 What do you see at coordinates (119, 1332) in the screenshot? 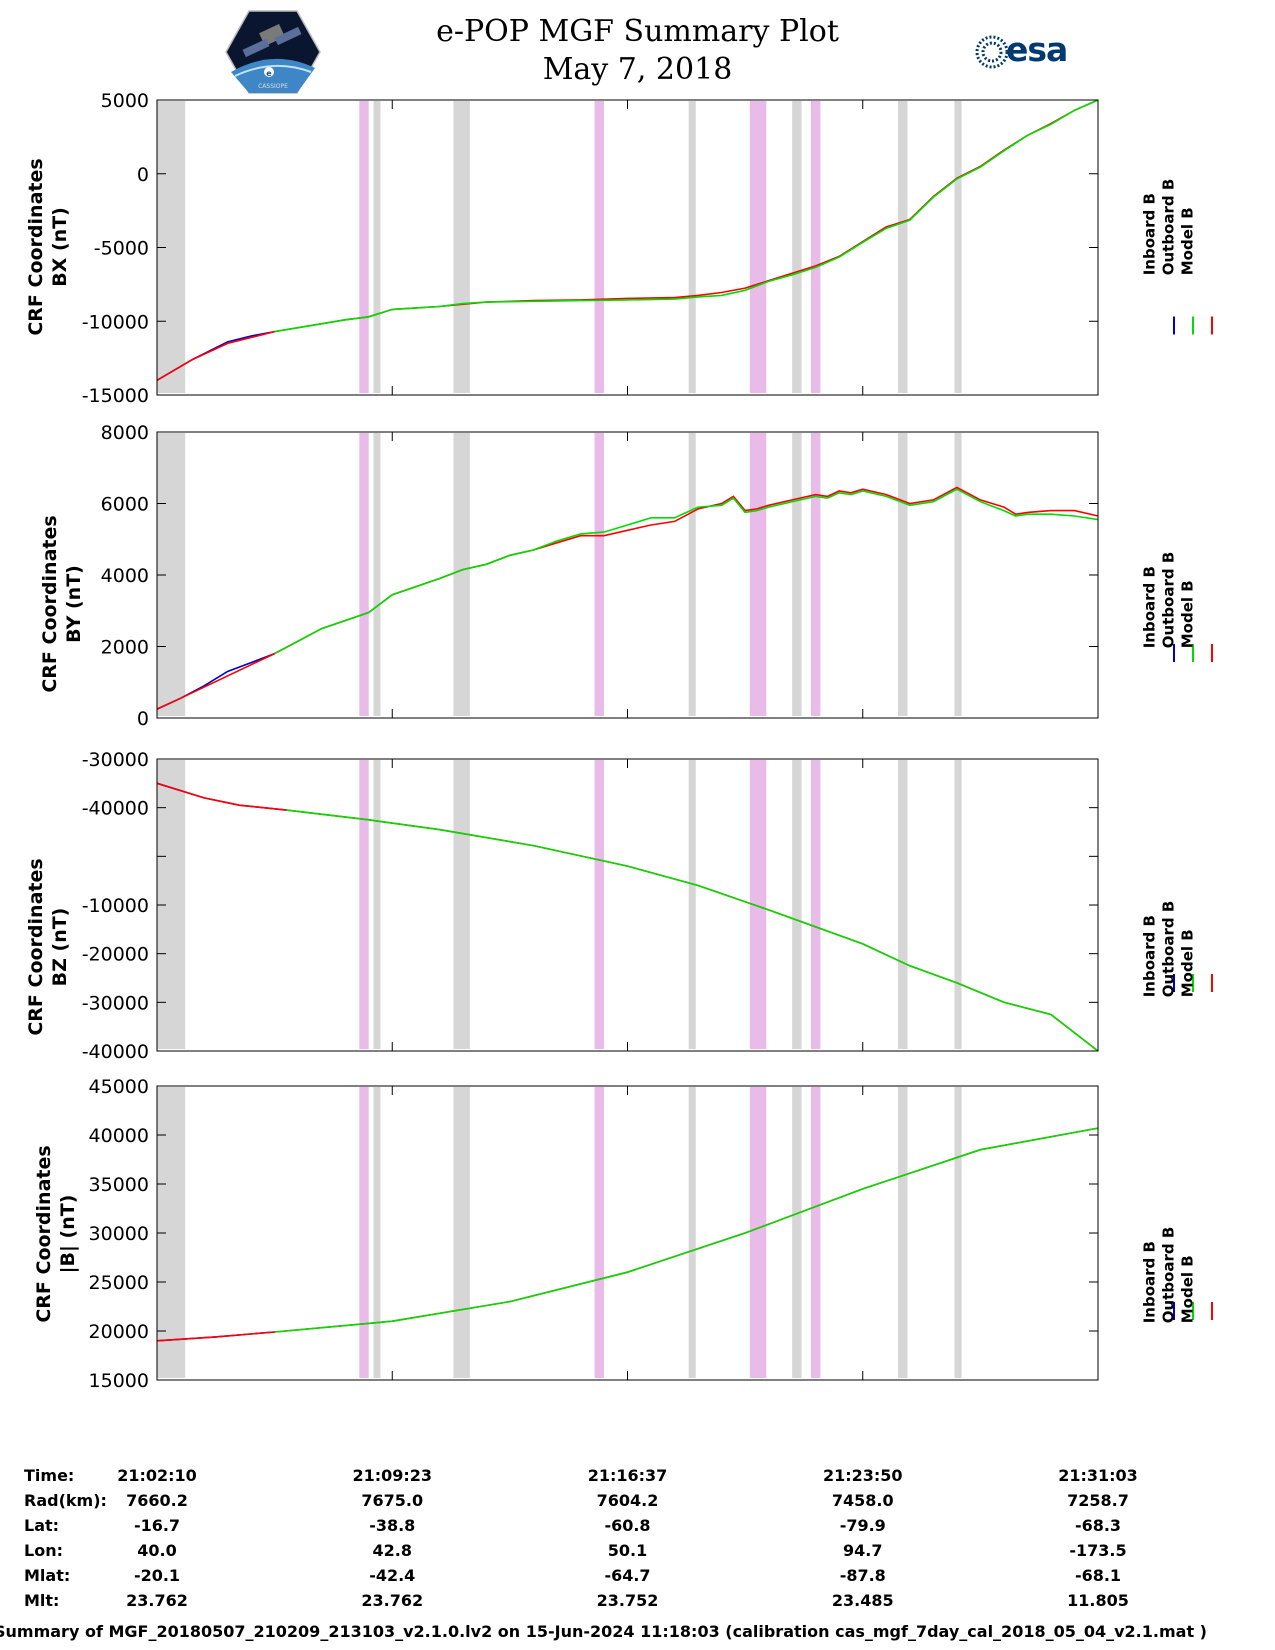
I see `y-tick-label: 20000` at bounding box center [119, 1332].